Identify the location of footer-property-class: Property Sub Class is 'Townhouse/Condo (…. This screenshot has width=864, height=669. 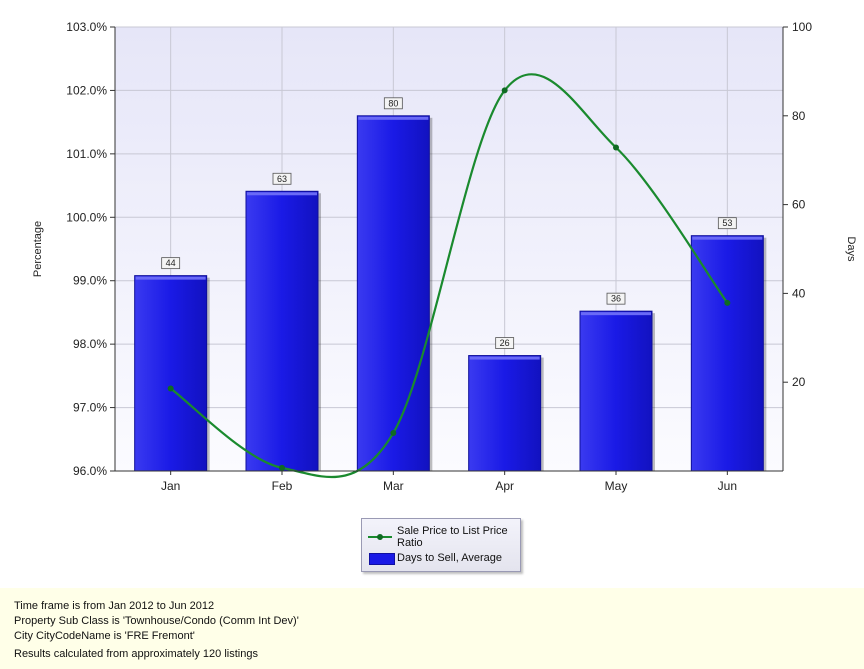
(156, 621).